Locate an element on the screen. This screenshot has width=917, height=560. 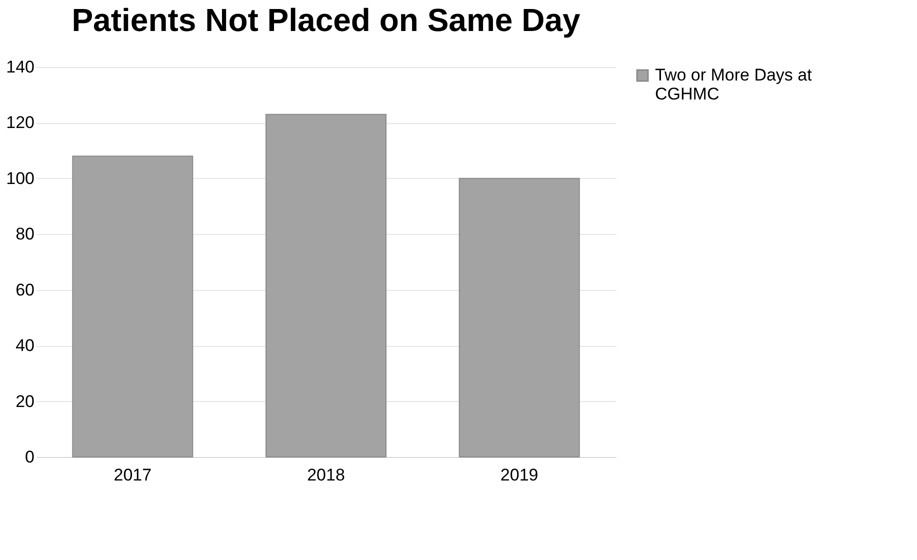
y-tick-label: 40 is located at coordinates (25, 346).